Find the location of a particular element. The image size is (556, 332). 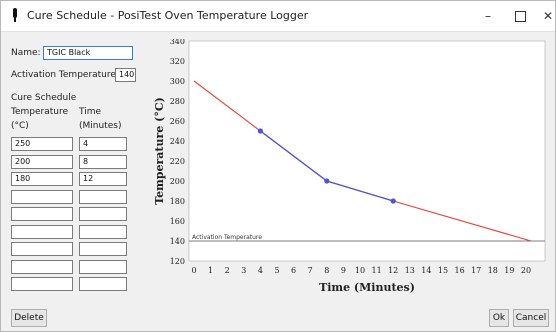

name-input: TGIC Black is located at coordinates (88, 53).